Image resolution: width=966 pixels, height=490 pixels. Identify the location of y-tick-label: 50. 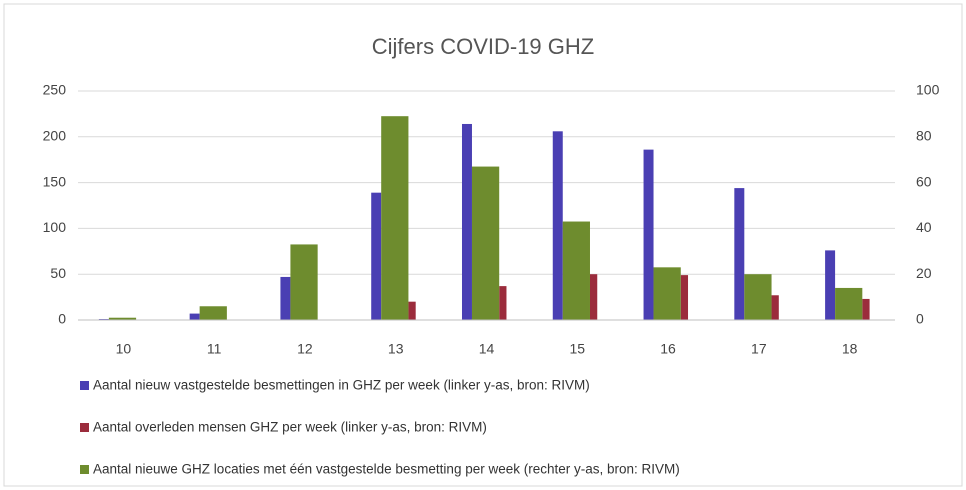
(58, 273).